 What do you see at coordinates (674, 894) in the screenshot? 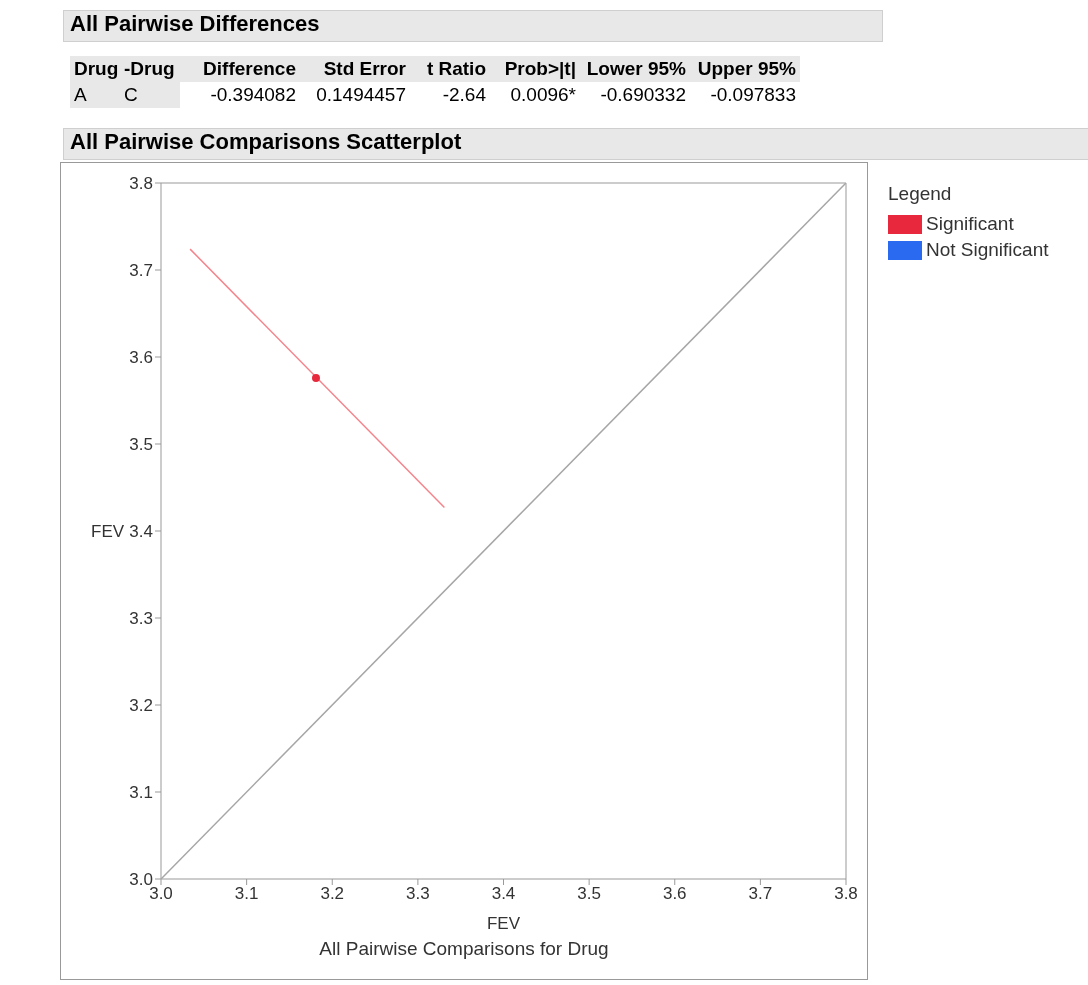
I see `x-tick-label: 3.6` at bounding box center [674, 894].